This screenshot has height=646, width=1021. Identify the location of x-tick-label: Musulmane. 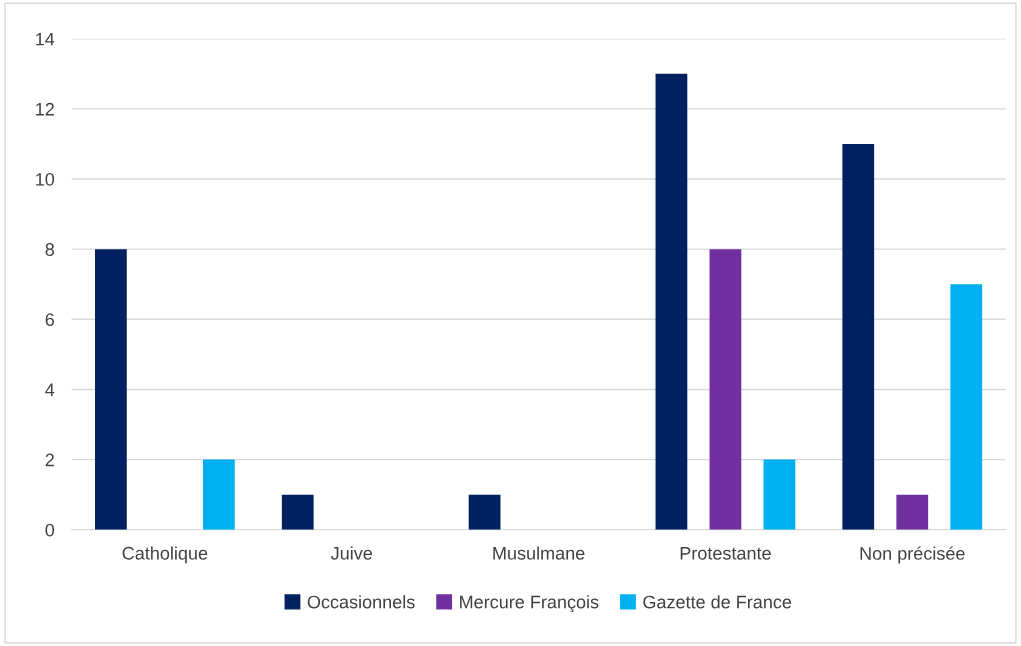
(539, 553).